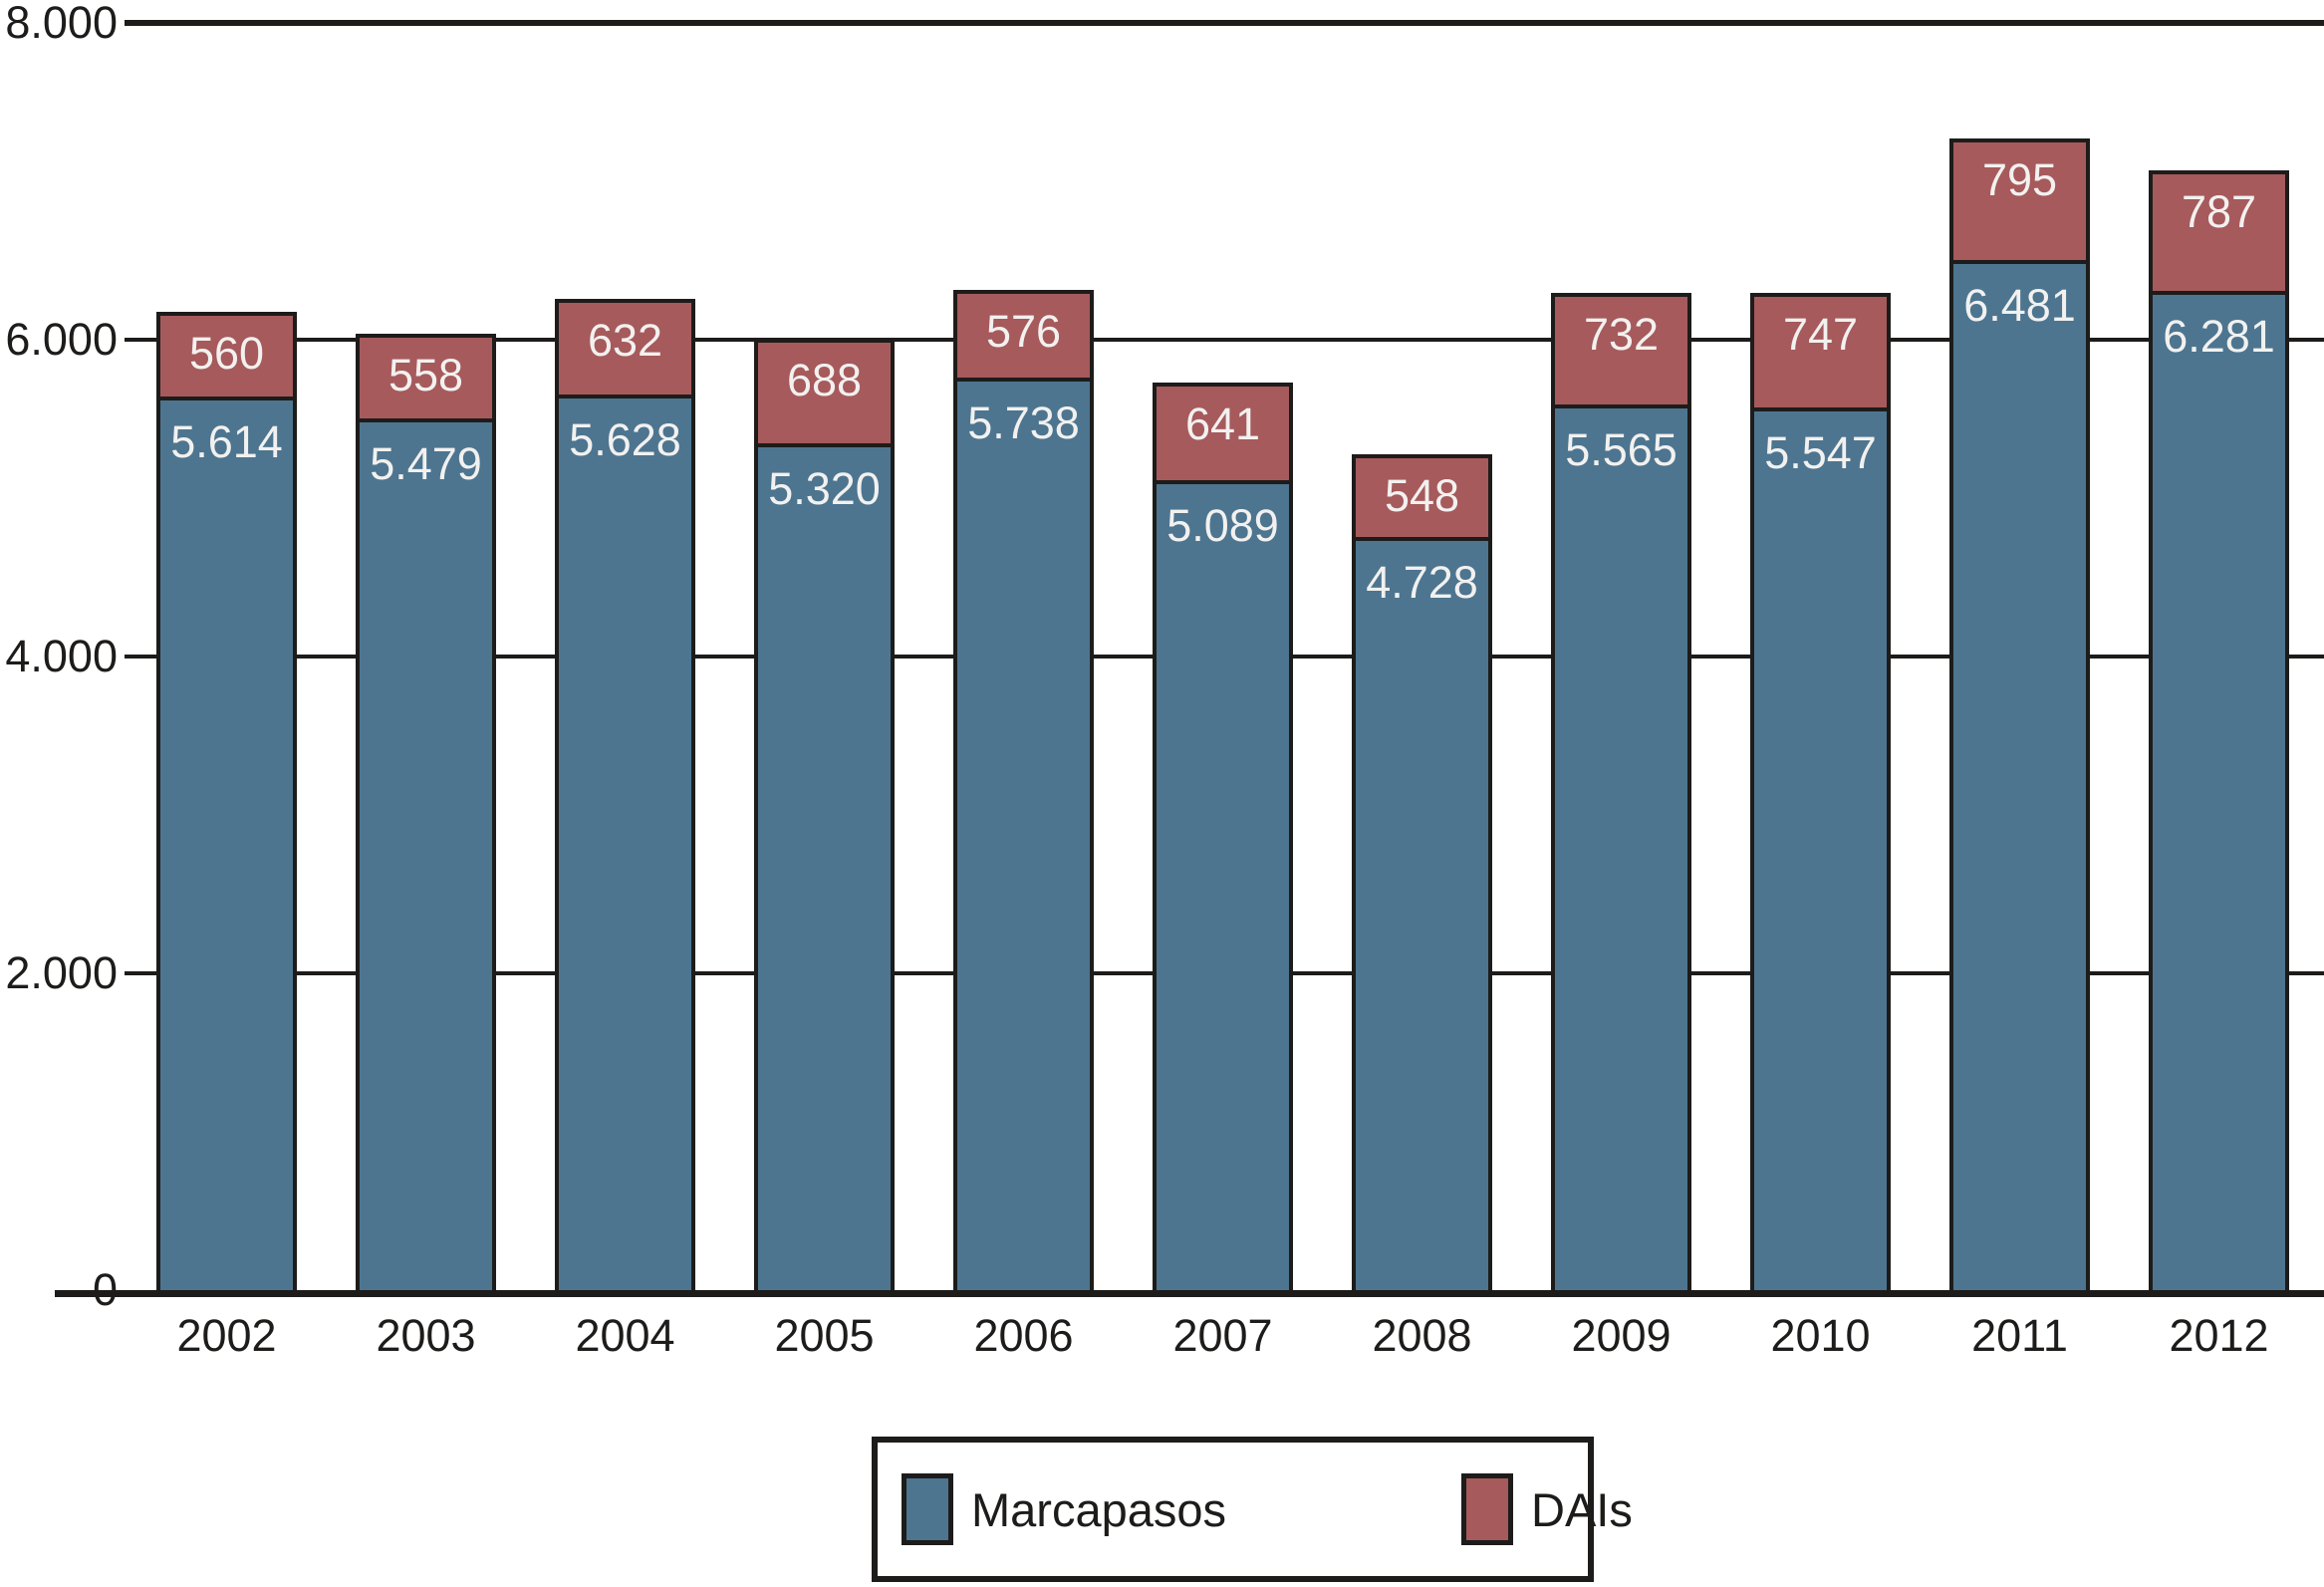 This screenshot has width=2324, height=1587. I want to click on y-axis-labels: 0 2.000 4.000 6.000 8.000, so click(59, 657).